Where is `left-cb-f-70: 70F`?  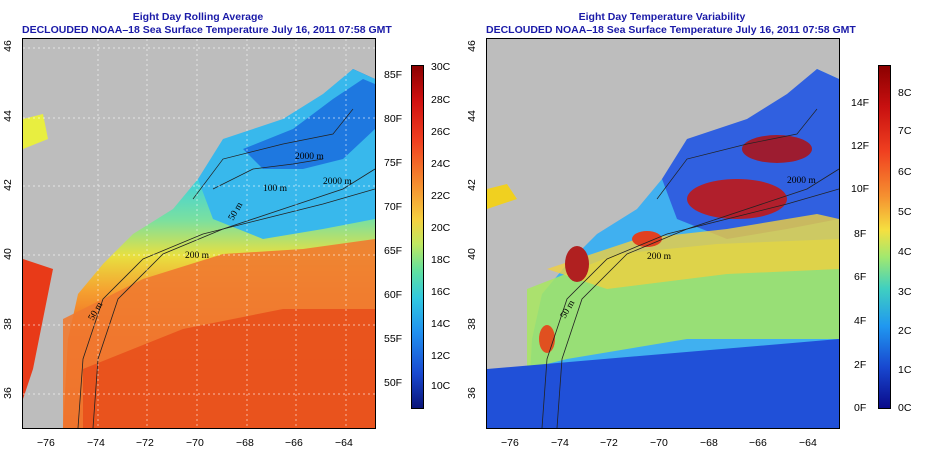
left-cb-f-70: 70F is located at coordinates (393, 207).